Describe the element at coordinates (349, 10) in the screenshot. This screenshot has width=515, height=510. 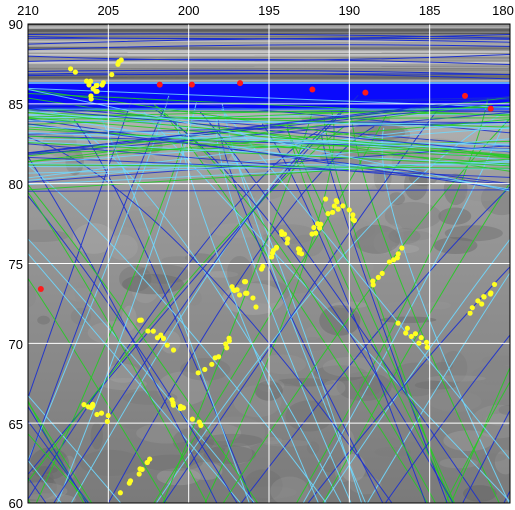
I see `x-tick-190: 190` at that location.